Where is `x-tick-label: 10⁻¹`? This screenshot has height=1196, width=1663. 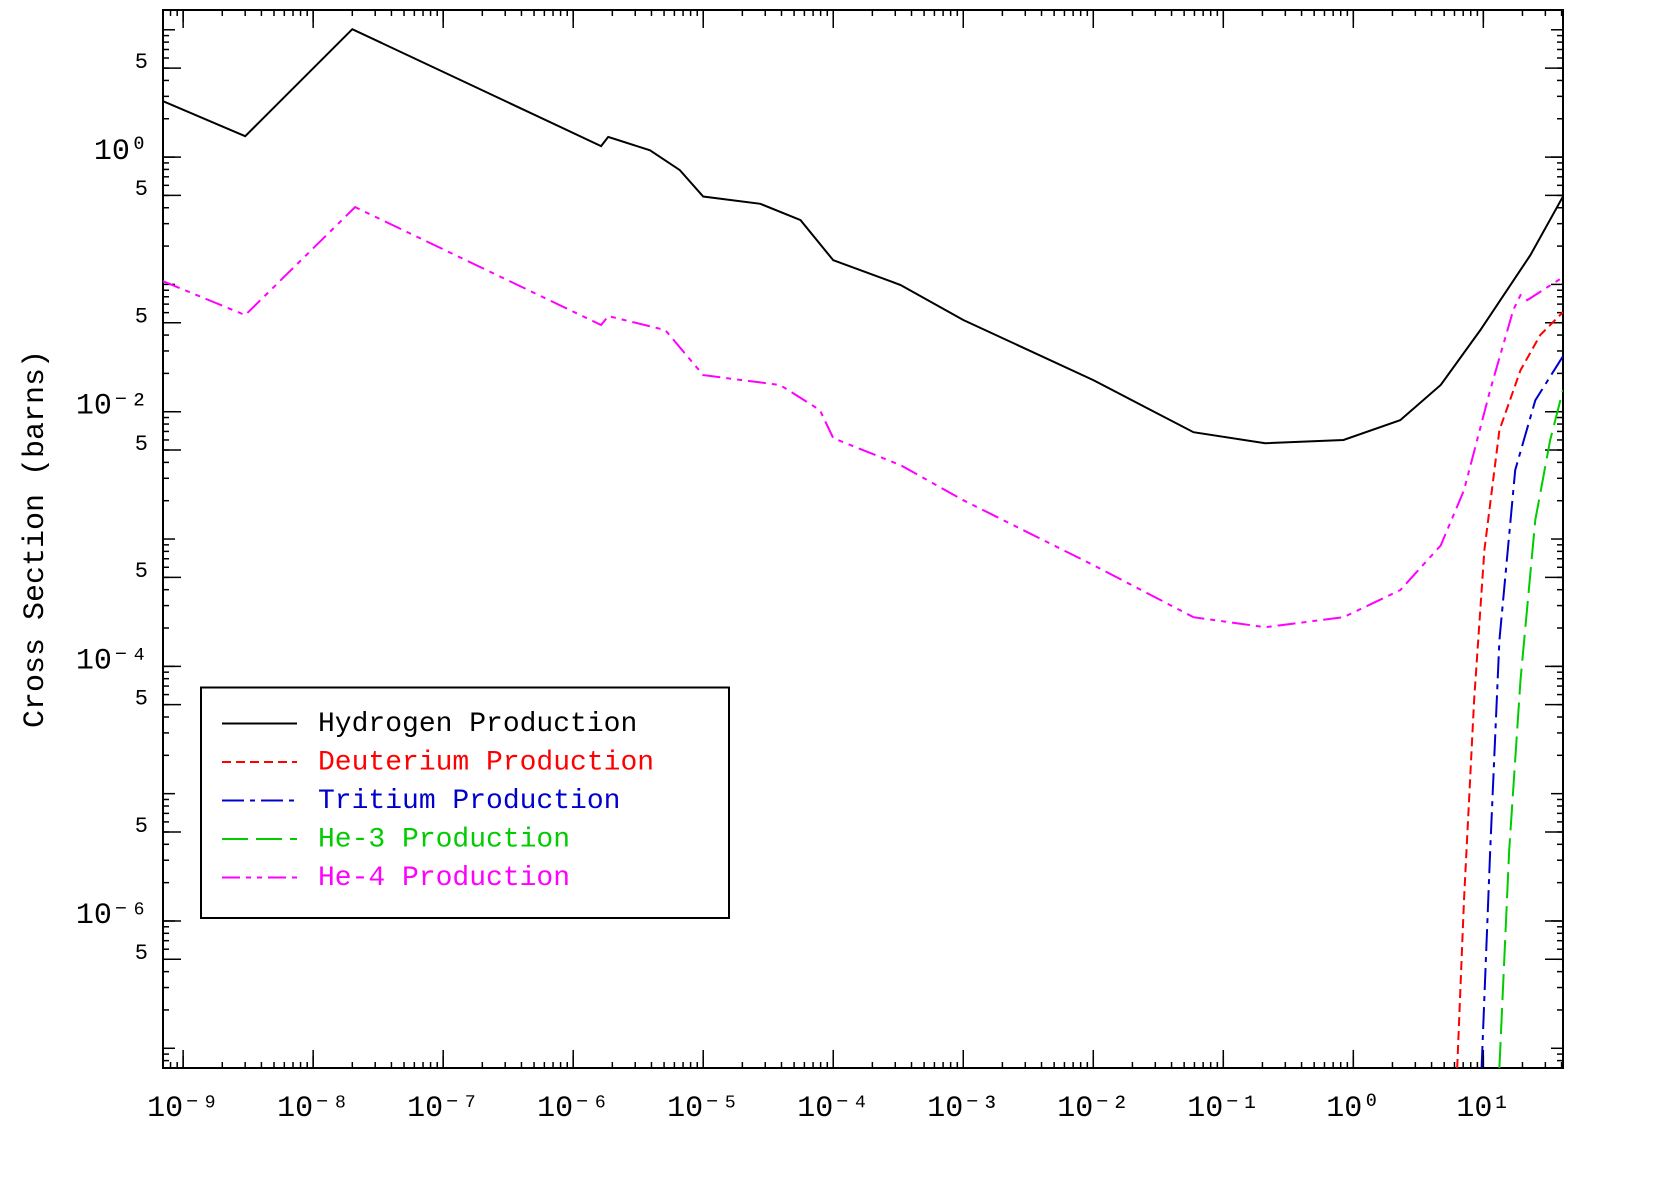
x-tick-label: 10⁻¹ is located at coordinates (1223, 1109).